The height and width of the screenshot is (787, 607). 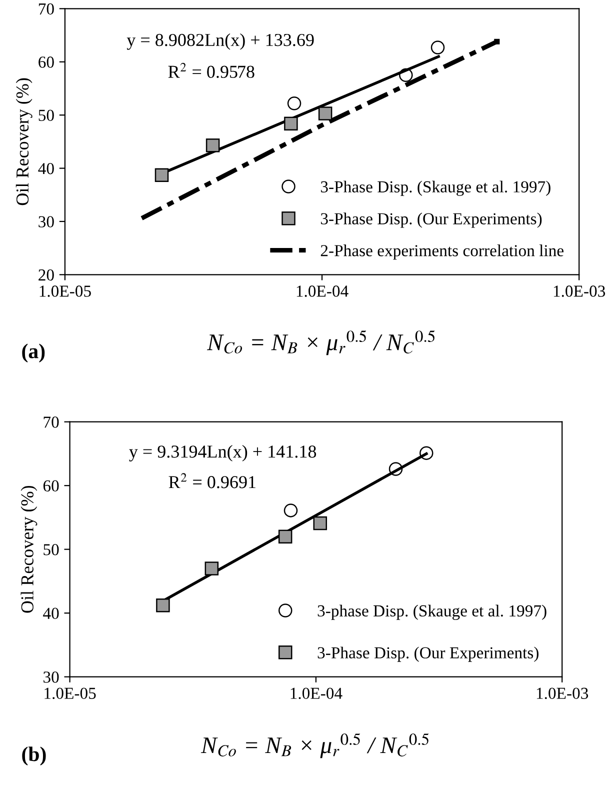 What do you see at coordinates (442, 252) in the screenshot?
I see `legend-label: 2-Phase experiments correlation line` at bounding box center [442, 252].